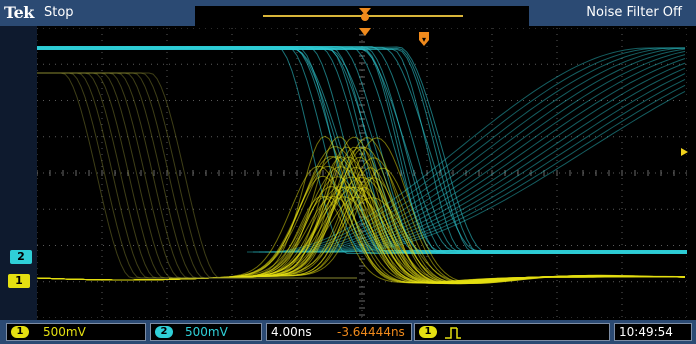  Describe the element at coordinates (164, 332) in the screenshot. I see `ch2-chip: 2` at that location.